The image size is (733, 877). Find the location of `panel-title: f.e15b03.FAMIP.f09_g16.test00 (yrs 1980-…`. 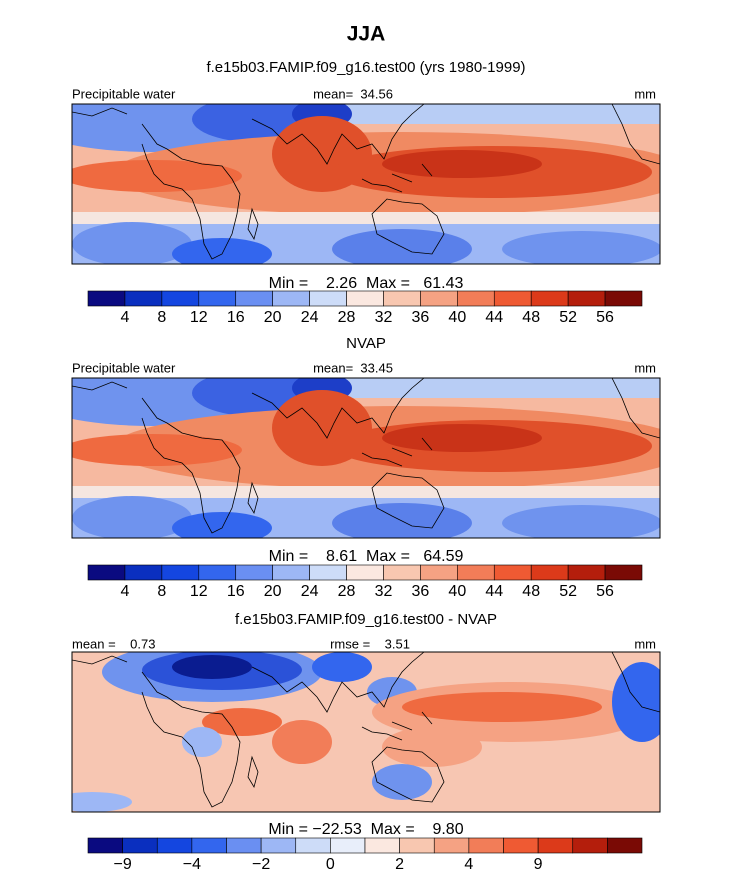

panel-title: f.e15b03.FAMIP.f09_g16.test00 (yrs 1980-… is located at coordinates (365, 67).